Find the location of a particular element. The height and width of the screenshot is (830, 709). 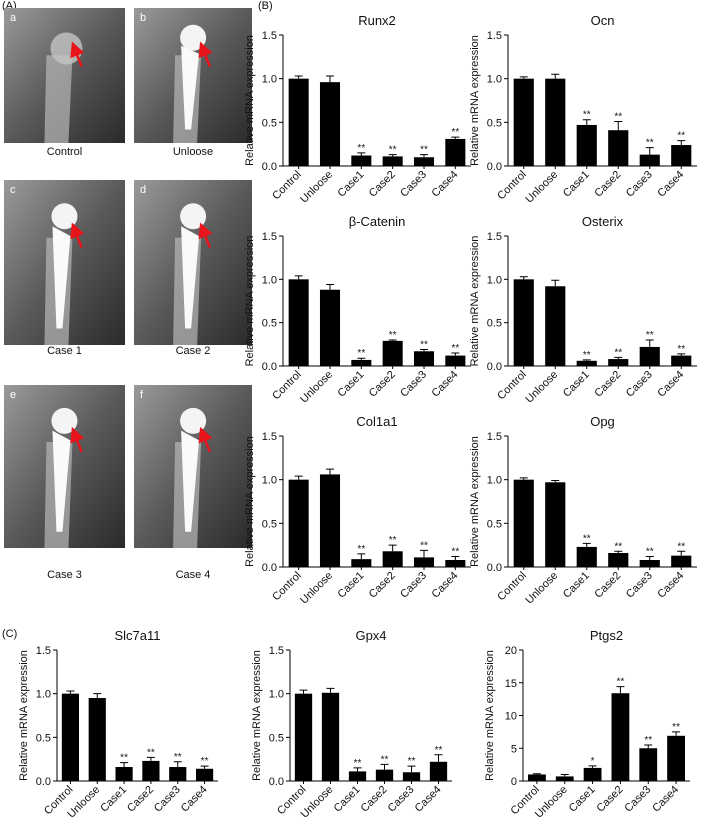

image-letter: c is located at coordinates (13, 190).